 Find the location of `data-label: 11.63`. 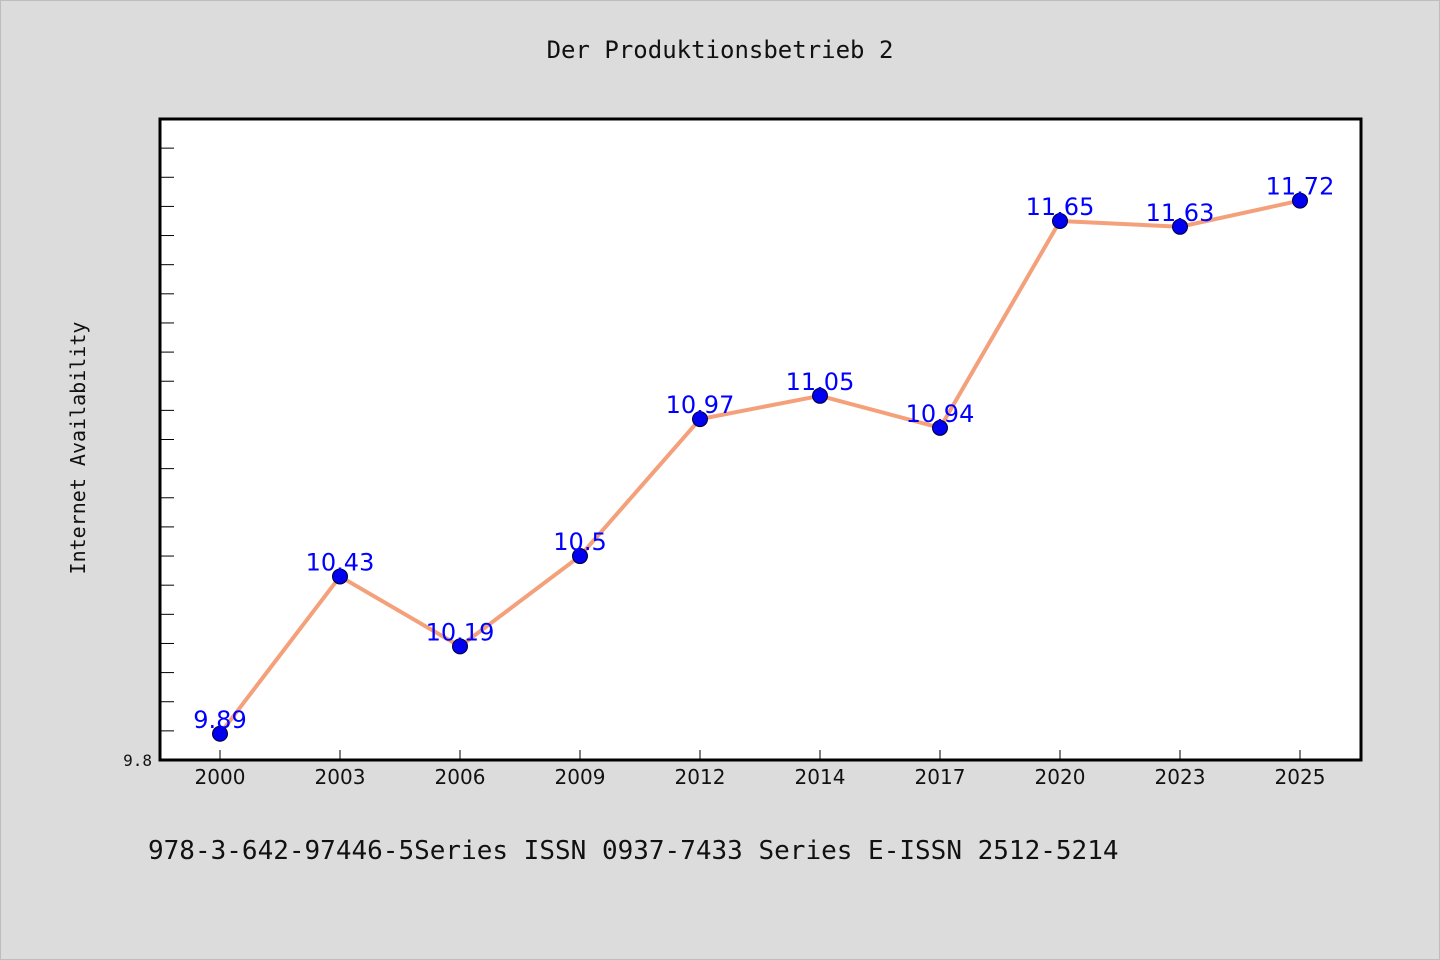

data-label: 11.63 is located at coordinates (1180, 213).